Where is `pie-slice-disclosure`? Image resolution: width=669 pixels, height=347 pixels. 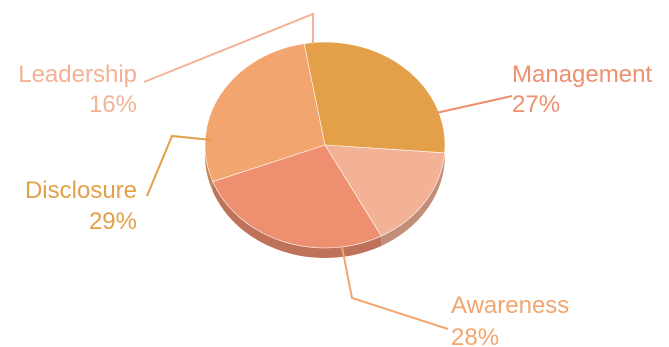
pie-slice-disclosure is located at coordinates (374, 97).